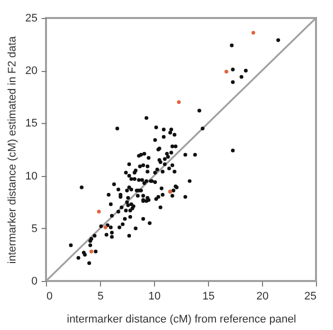 The width and height of the screenshot is (333, 330). What do you see at coordinates (31, 124) in the screenshot?
I see `y-tick-label: 15` at bounding box center [31, 124].